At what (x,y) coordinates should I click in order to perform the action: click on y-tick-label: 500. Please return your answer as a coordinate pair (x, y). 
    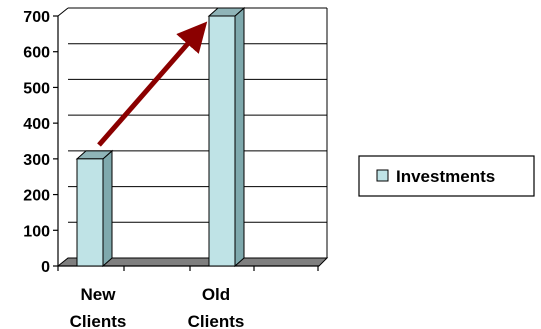
    Looking at the image, I should click on (36, 88).